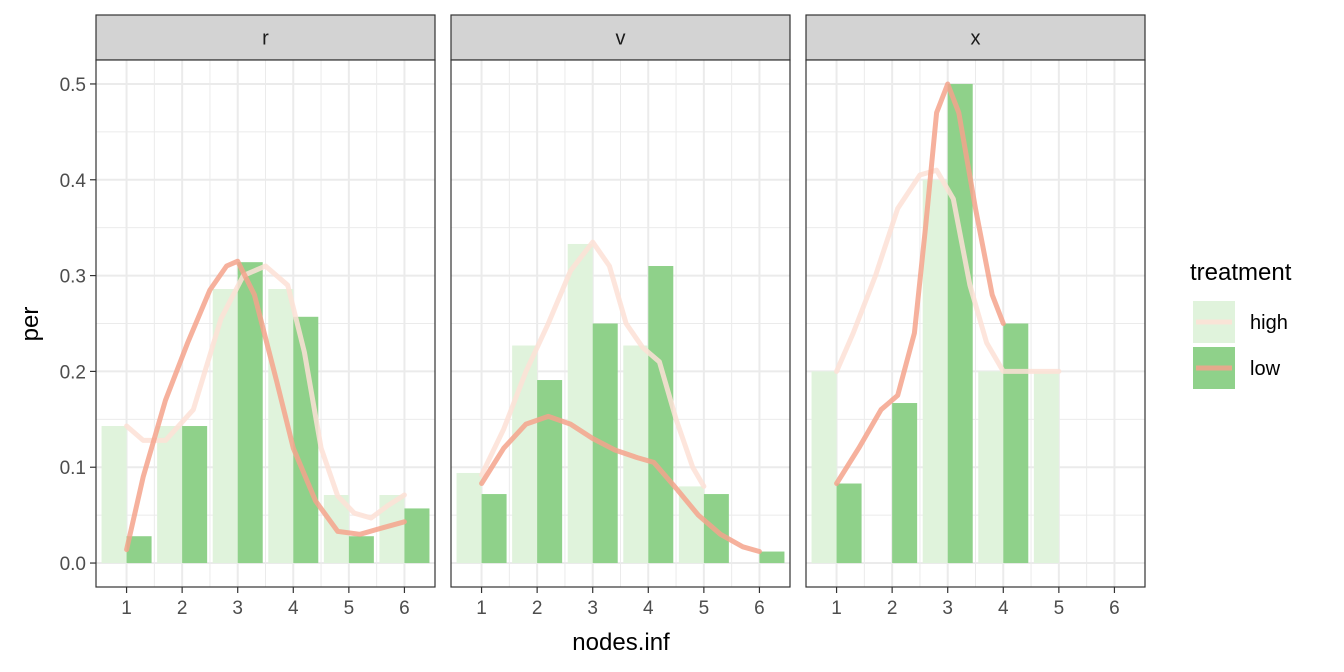 The height and width of the screenshot is (672, 1344). Describe the element at coordinates (170, 495) in the screenshot. I see `bar-high-x2` at that location.